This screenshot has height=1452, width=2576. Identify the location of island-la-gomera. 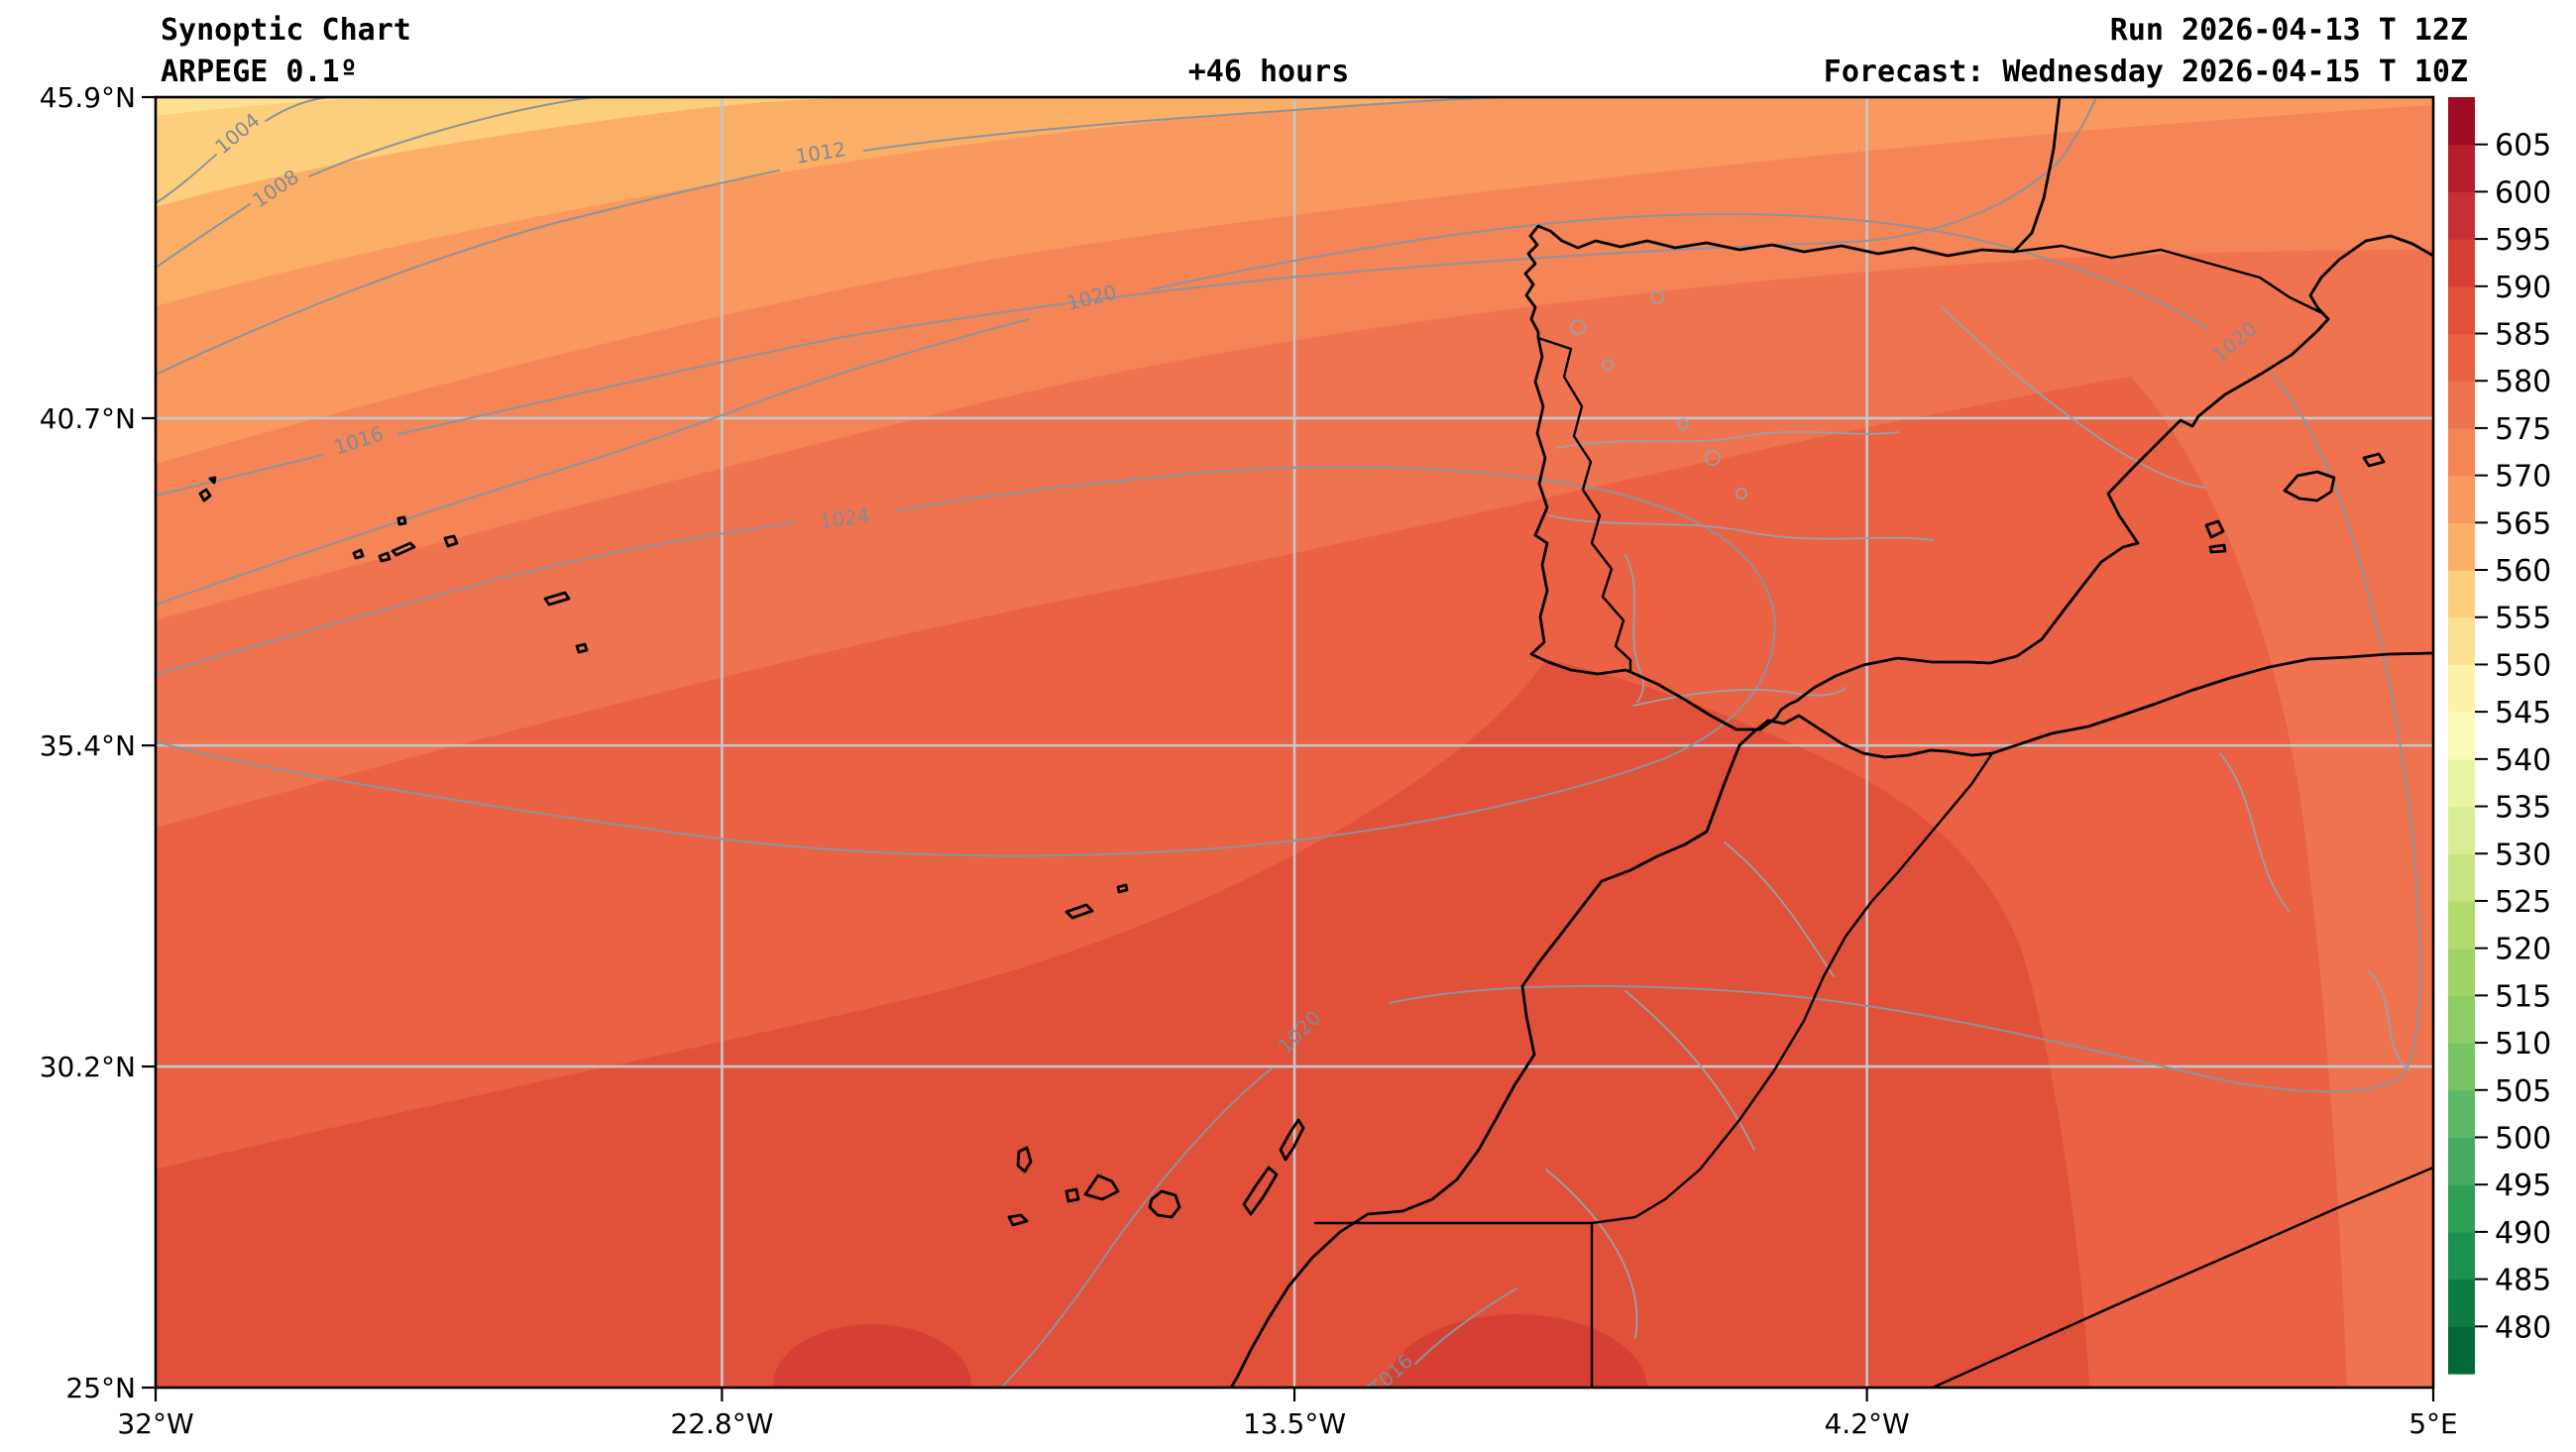
(1072, 1195).